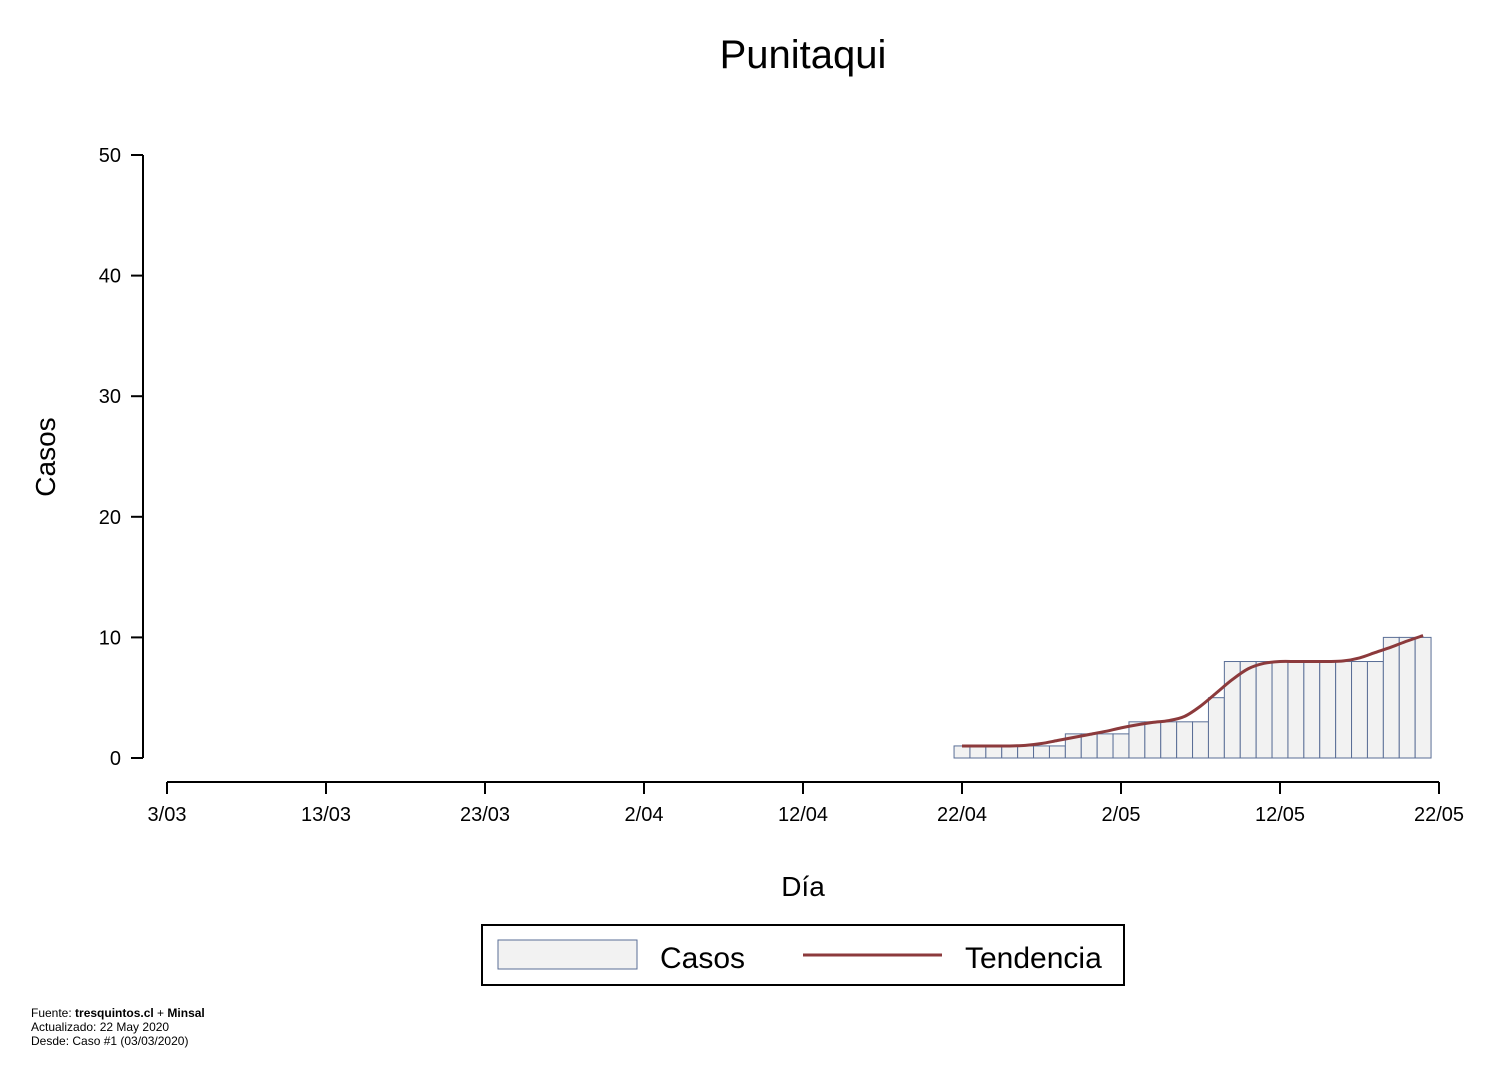  I want to click on chart-title: Punitaqui, so click(803, 55).